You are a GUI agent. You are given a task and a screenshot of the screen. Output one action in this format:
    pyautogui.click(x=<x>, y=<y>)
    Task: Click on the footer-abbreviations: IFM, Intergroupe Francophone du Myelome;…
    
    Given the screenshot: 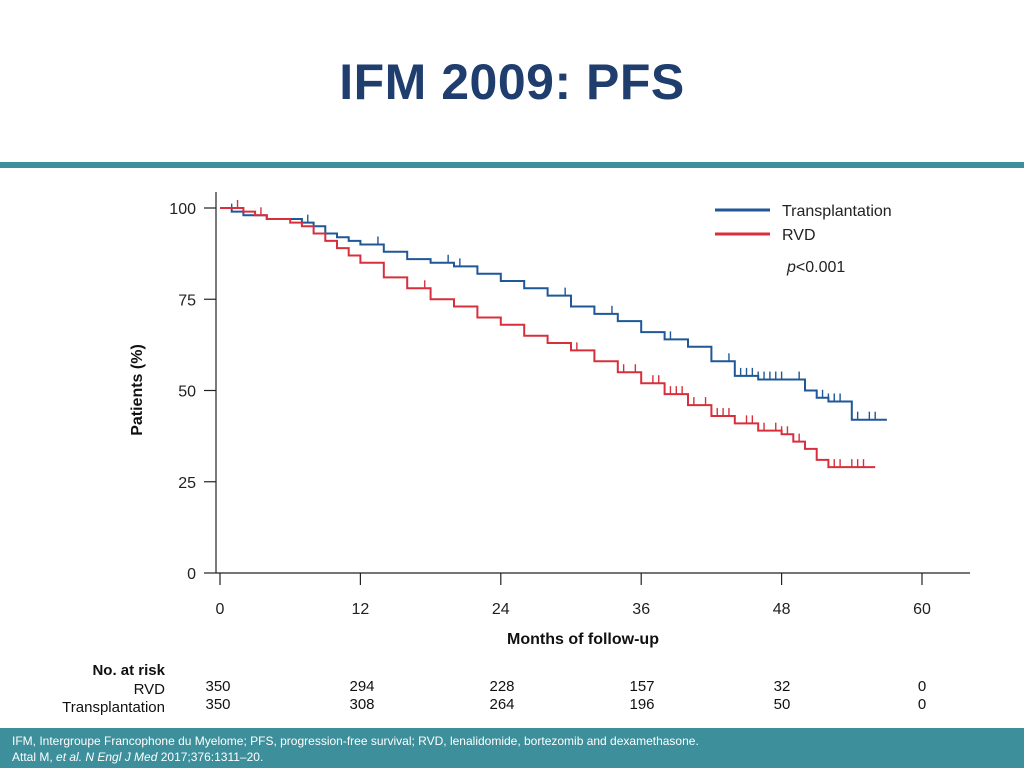 What is the action you would take?
    pyautogui.click(x=355, y=741)
    